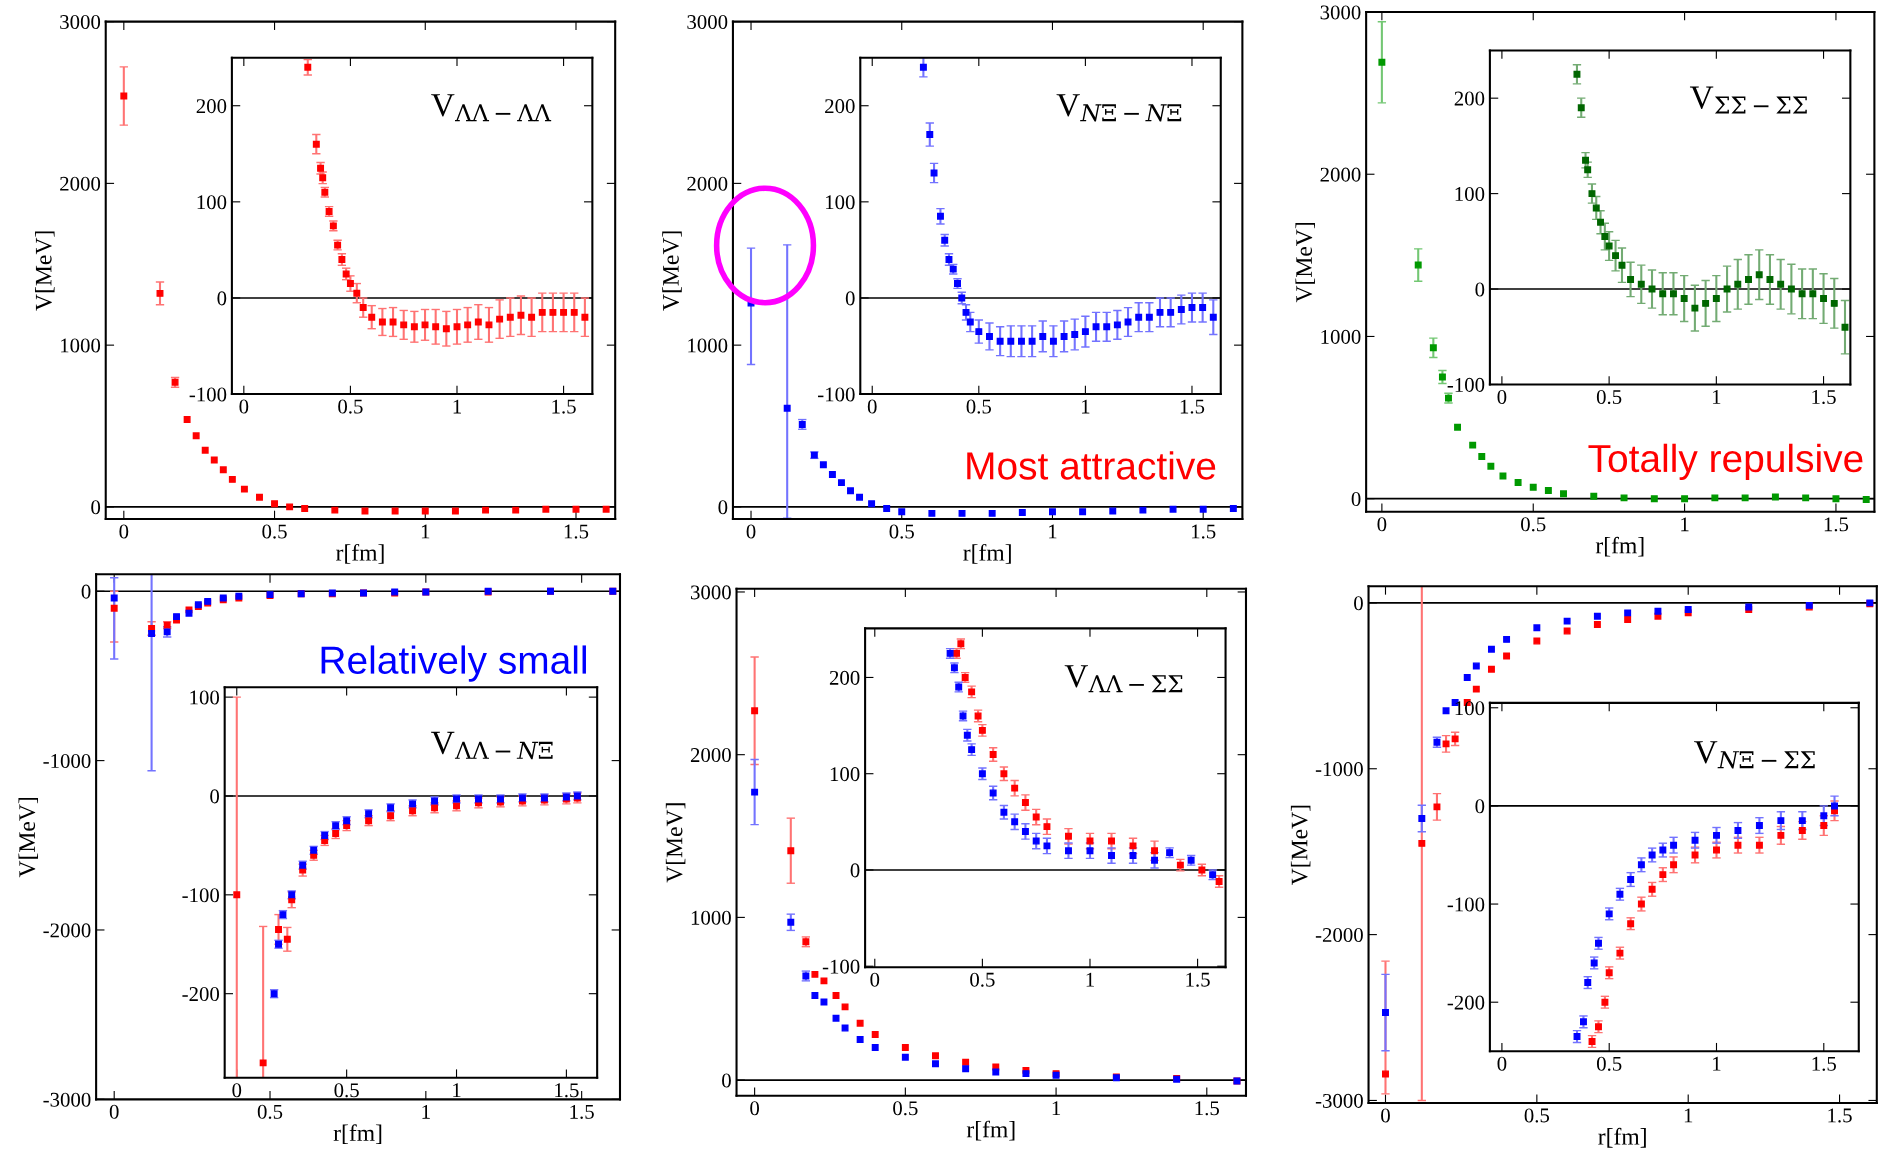  What do you see at coordinates (1123, 679) in the screenshot?
I see `text: V$_{ΛΛ−ΣΣ}$` at bounding box center [1123, 679].